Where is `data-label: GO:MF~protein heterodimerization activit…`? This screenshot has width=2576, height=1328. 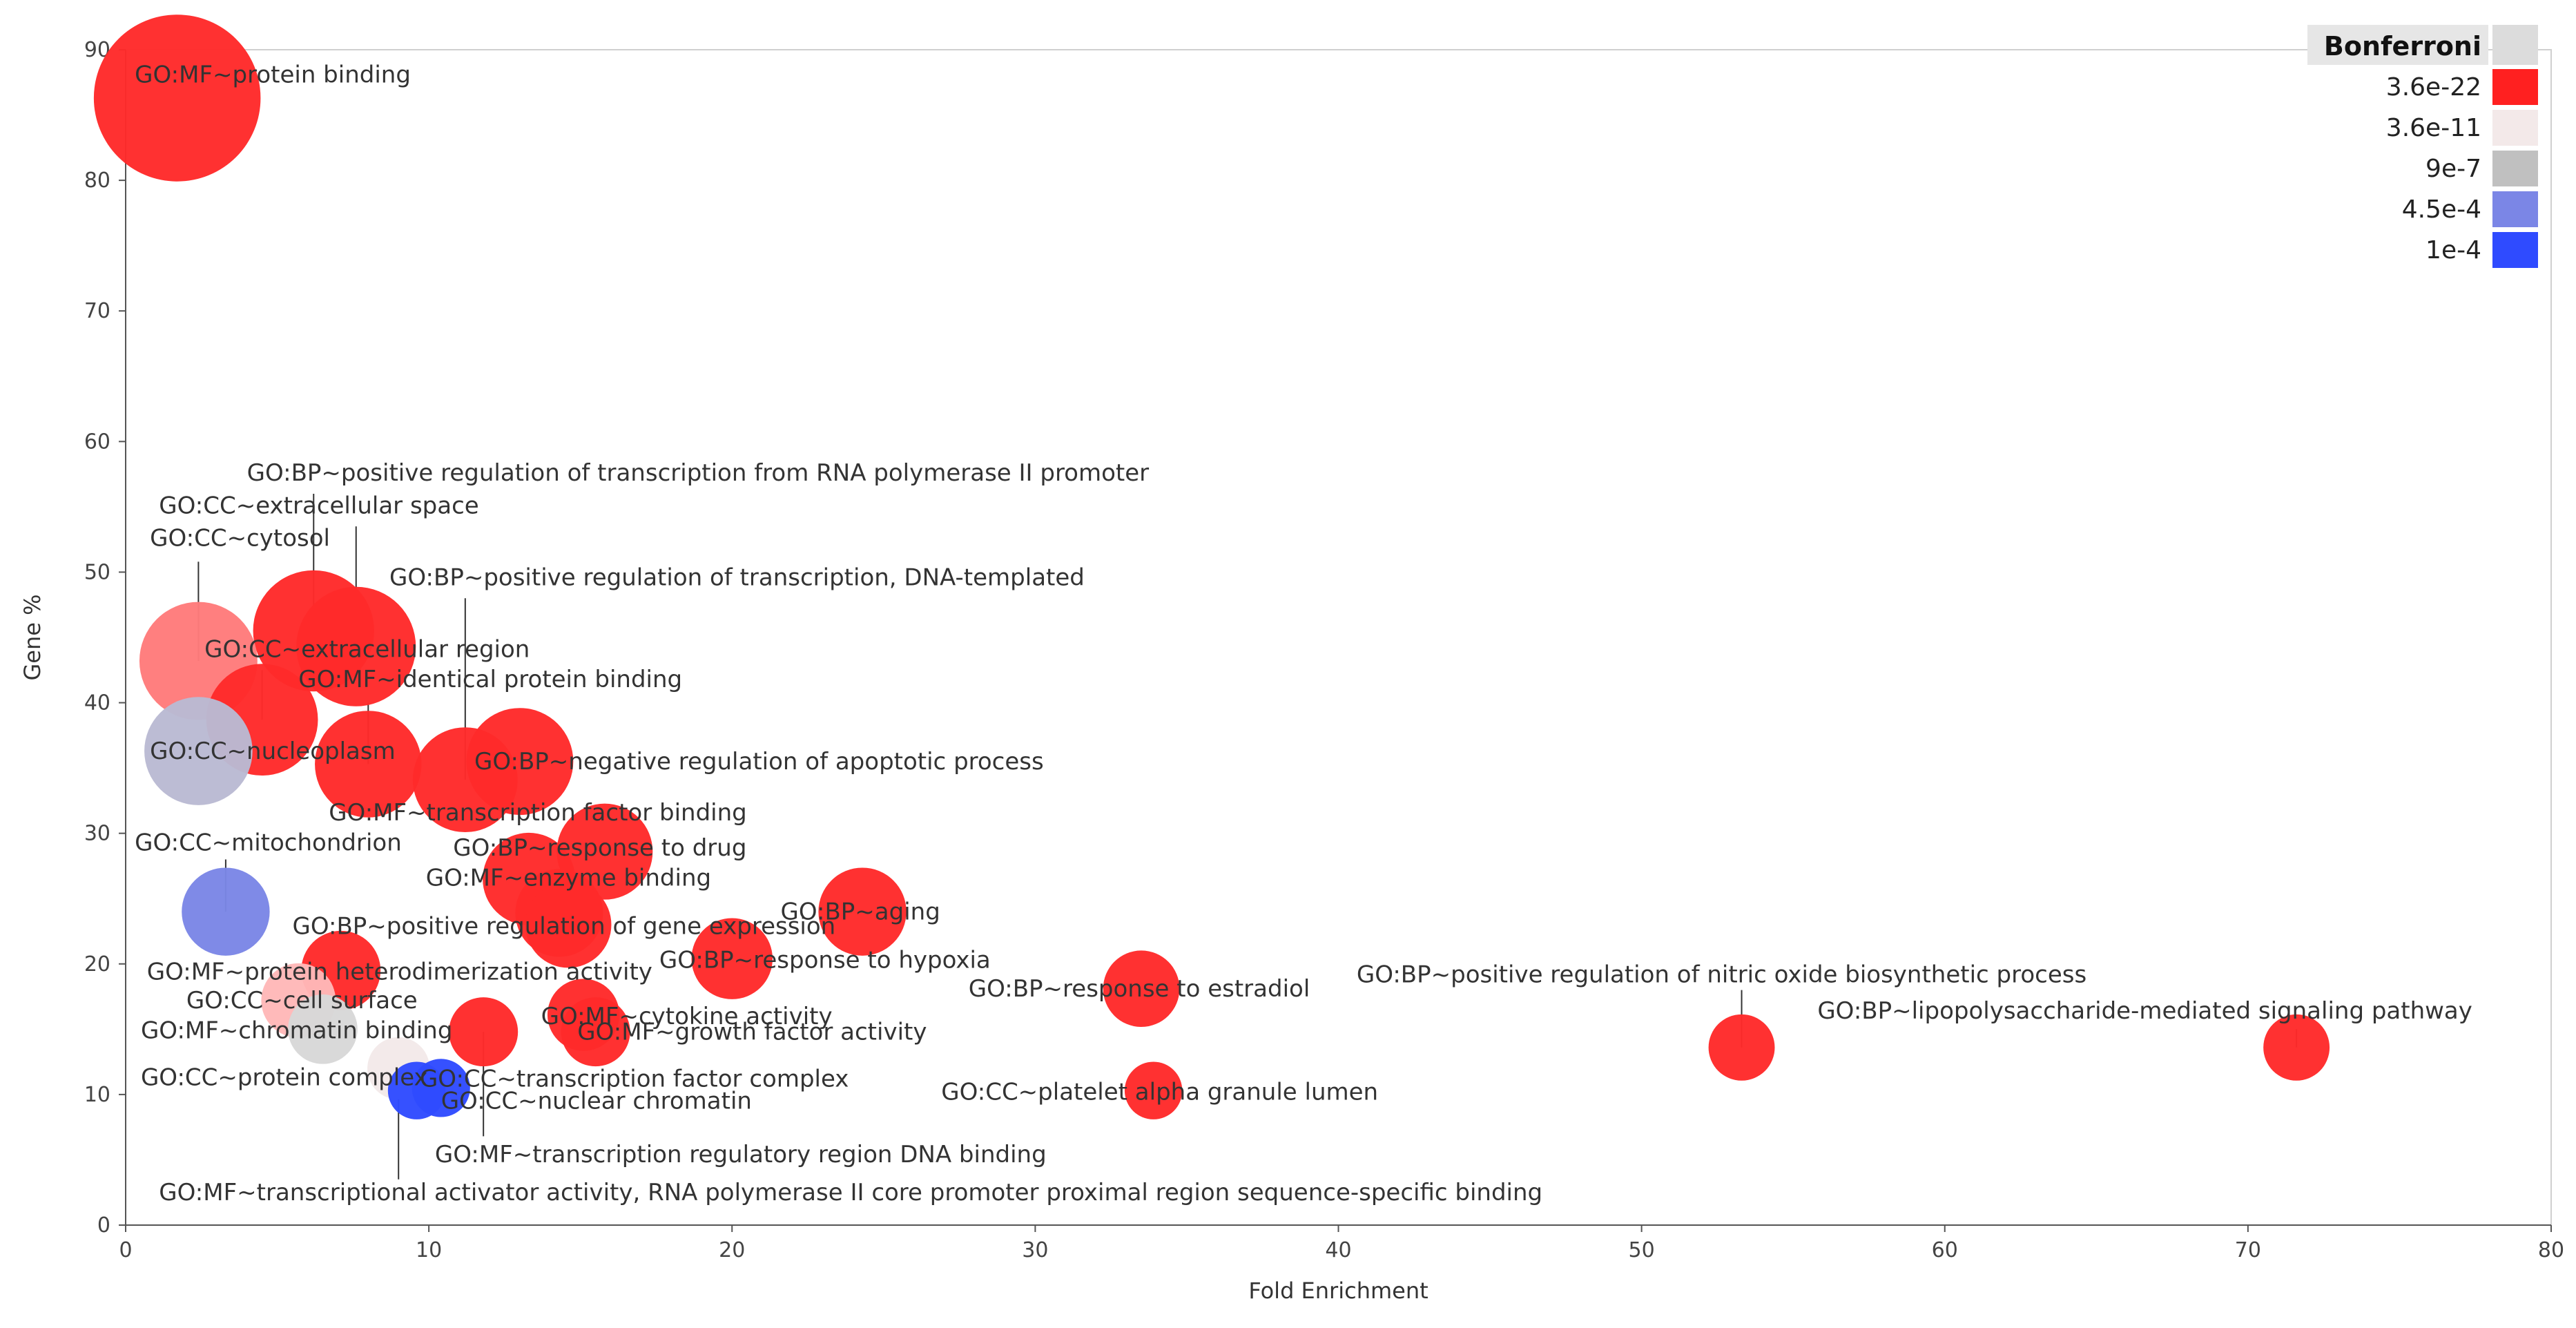 data-label: GO:MF~protein heterodimerization activit… is located at coordinates (400, 971).